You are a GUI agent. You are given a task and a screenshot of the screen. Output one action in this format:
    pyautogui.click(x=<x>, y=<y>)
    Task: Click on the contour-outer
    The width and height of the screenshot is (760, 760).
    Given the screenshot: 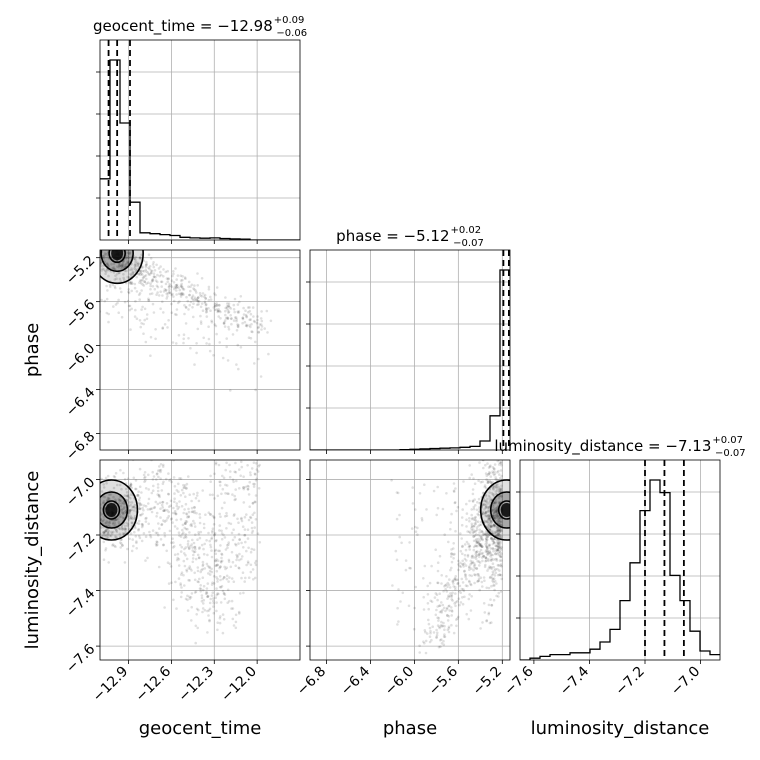 What is the action you would take?
    pyautogui.click(x=119, y=510)
    